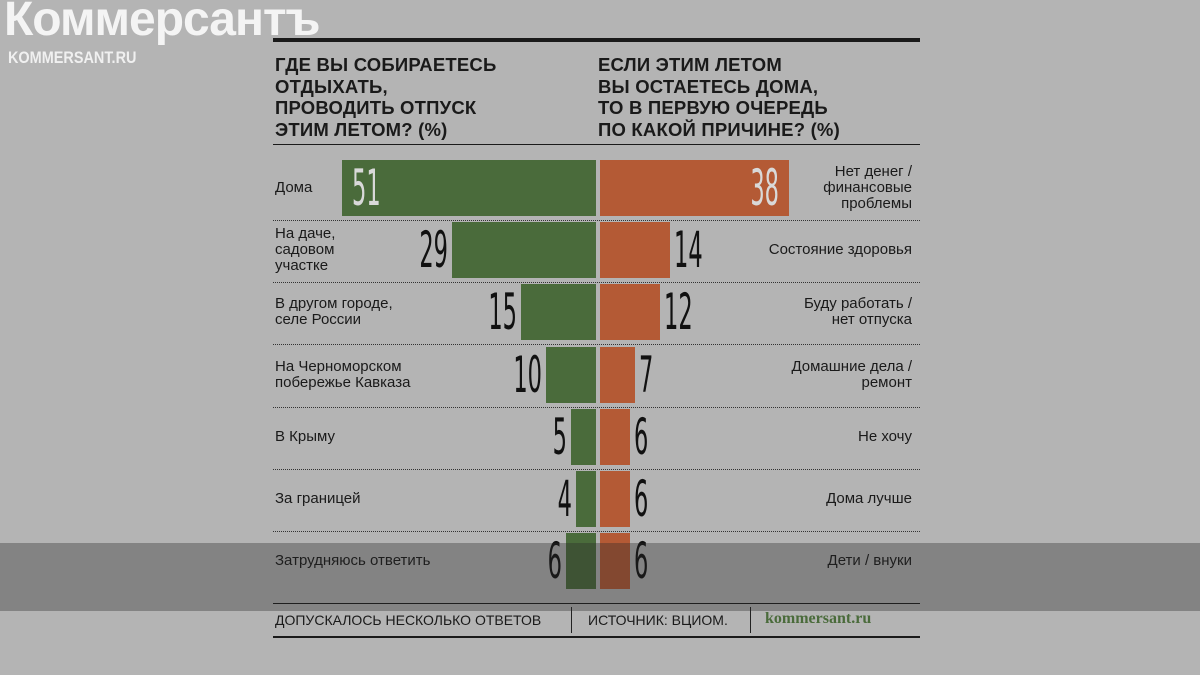  I want to click on footer-source: ИСТОЧНИК: ВЦИОМ., so click(658, 620).